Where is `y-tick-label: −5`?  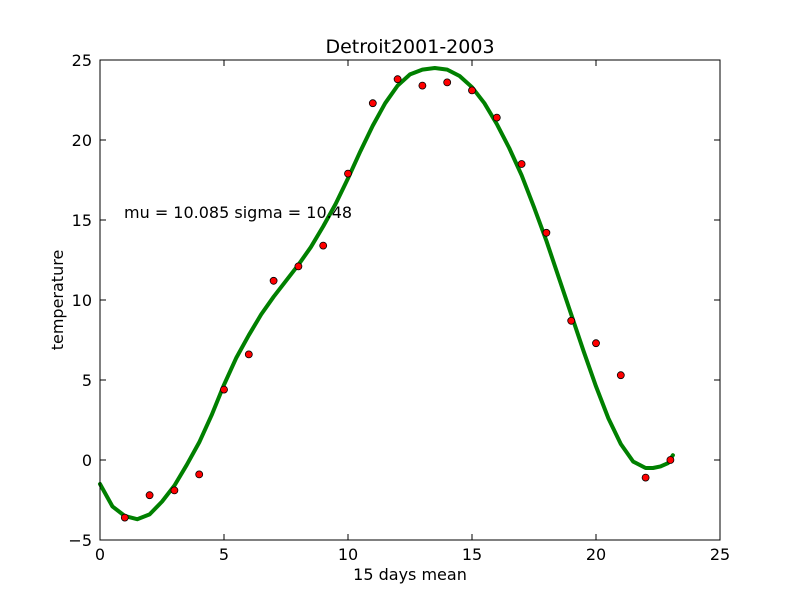 y-tick-label: −5 is located at coordinates (80, 540).